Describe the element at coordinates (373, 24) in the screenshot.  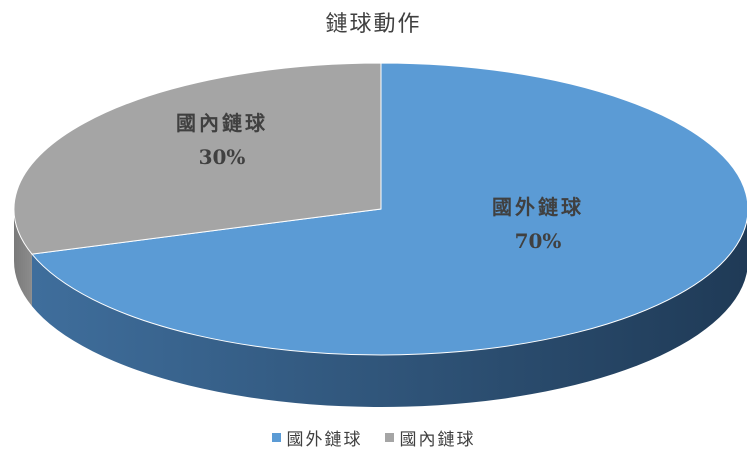
I see `chart-title: 鏈球動作` at that location.